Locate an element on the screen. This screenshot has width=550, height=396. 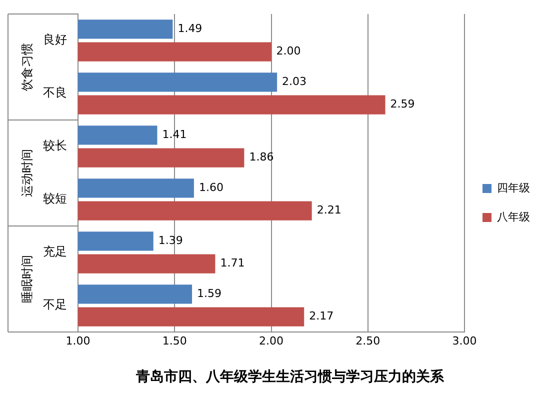
x-tick-label: 2.50 is located at coordinates (368, 341).